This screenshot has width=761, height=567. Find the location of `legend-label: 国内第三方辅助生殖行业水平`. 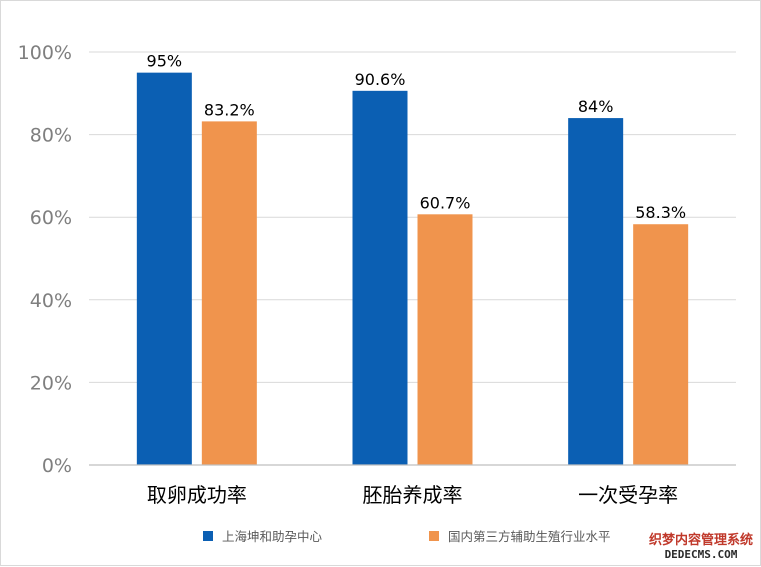

legend-label: 国内第三方辅助生殖行业水平 is located at coordinates (529, 536).